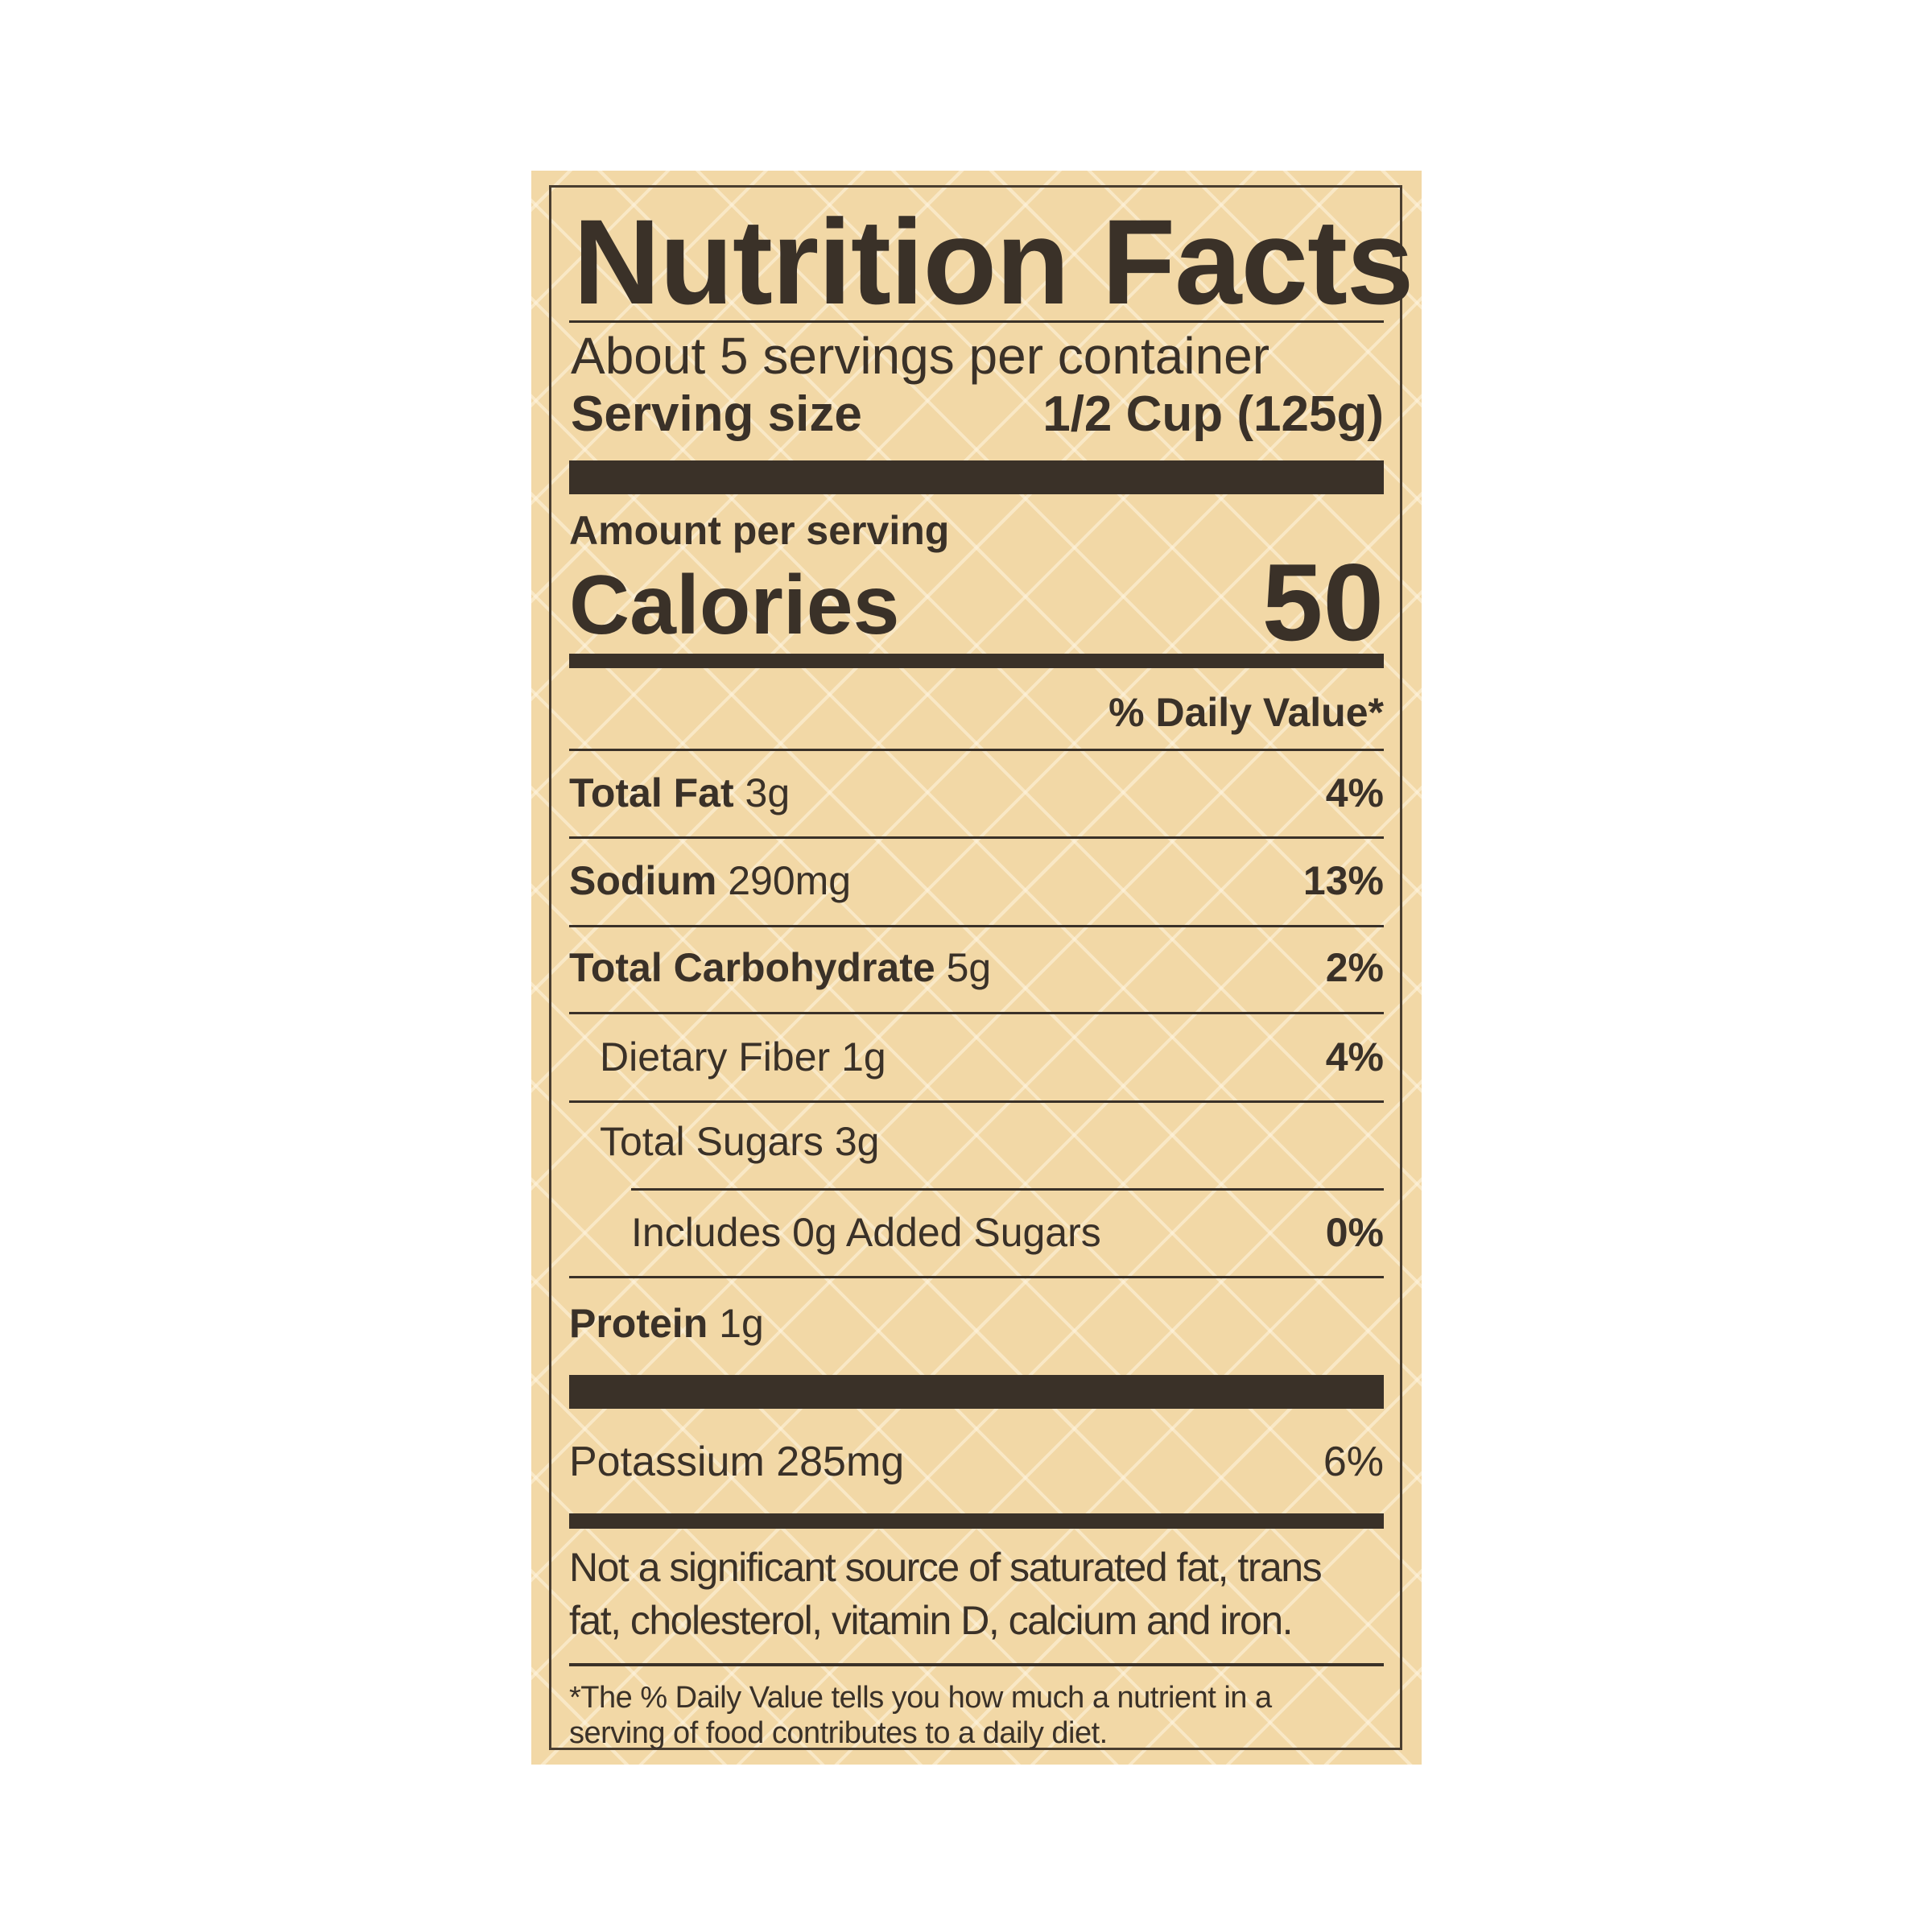 This screenshot has width=1932, height=1932. What do you see at coordinates (734, 605) in the screenshot?
I see `calories-label: Calories` at bounding box center [734, 605].